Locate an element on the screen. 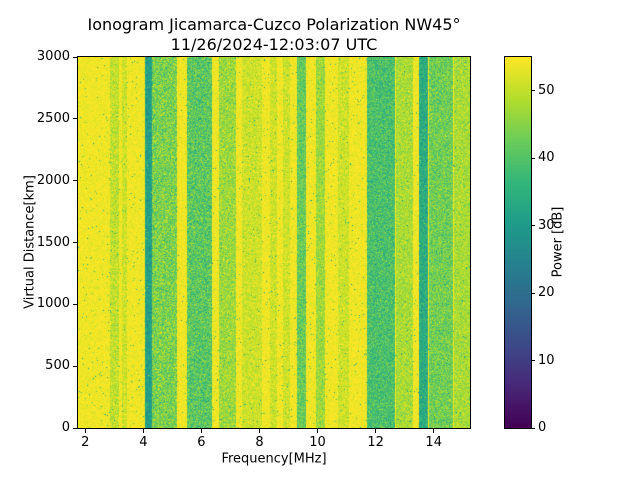 Image resolution: width=640 pixels, height=480 pixels. x-axis-label: Frequency[MHz] is located at coordinates (274, 459).